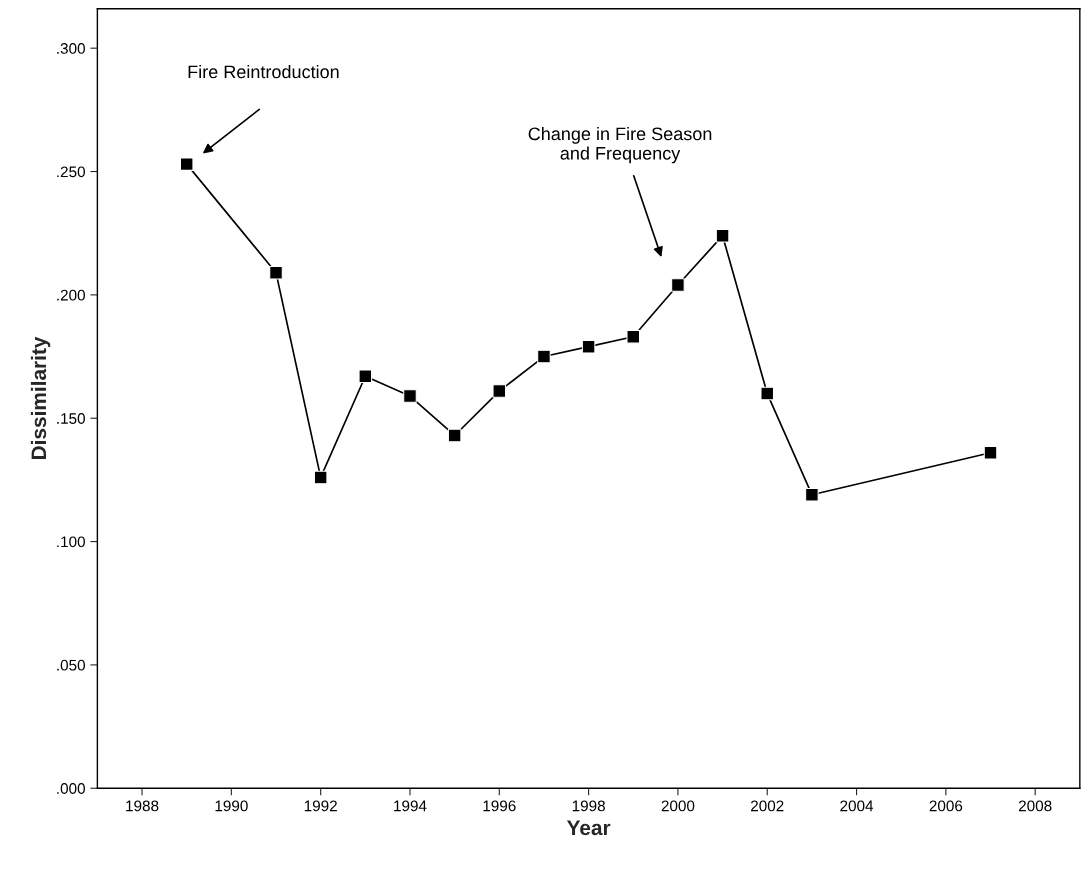  Describe the element at coordinates (588, 806) in the screenshot. I see `x-tick-label: 1998` at that location.